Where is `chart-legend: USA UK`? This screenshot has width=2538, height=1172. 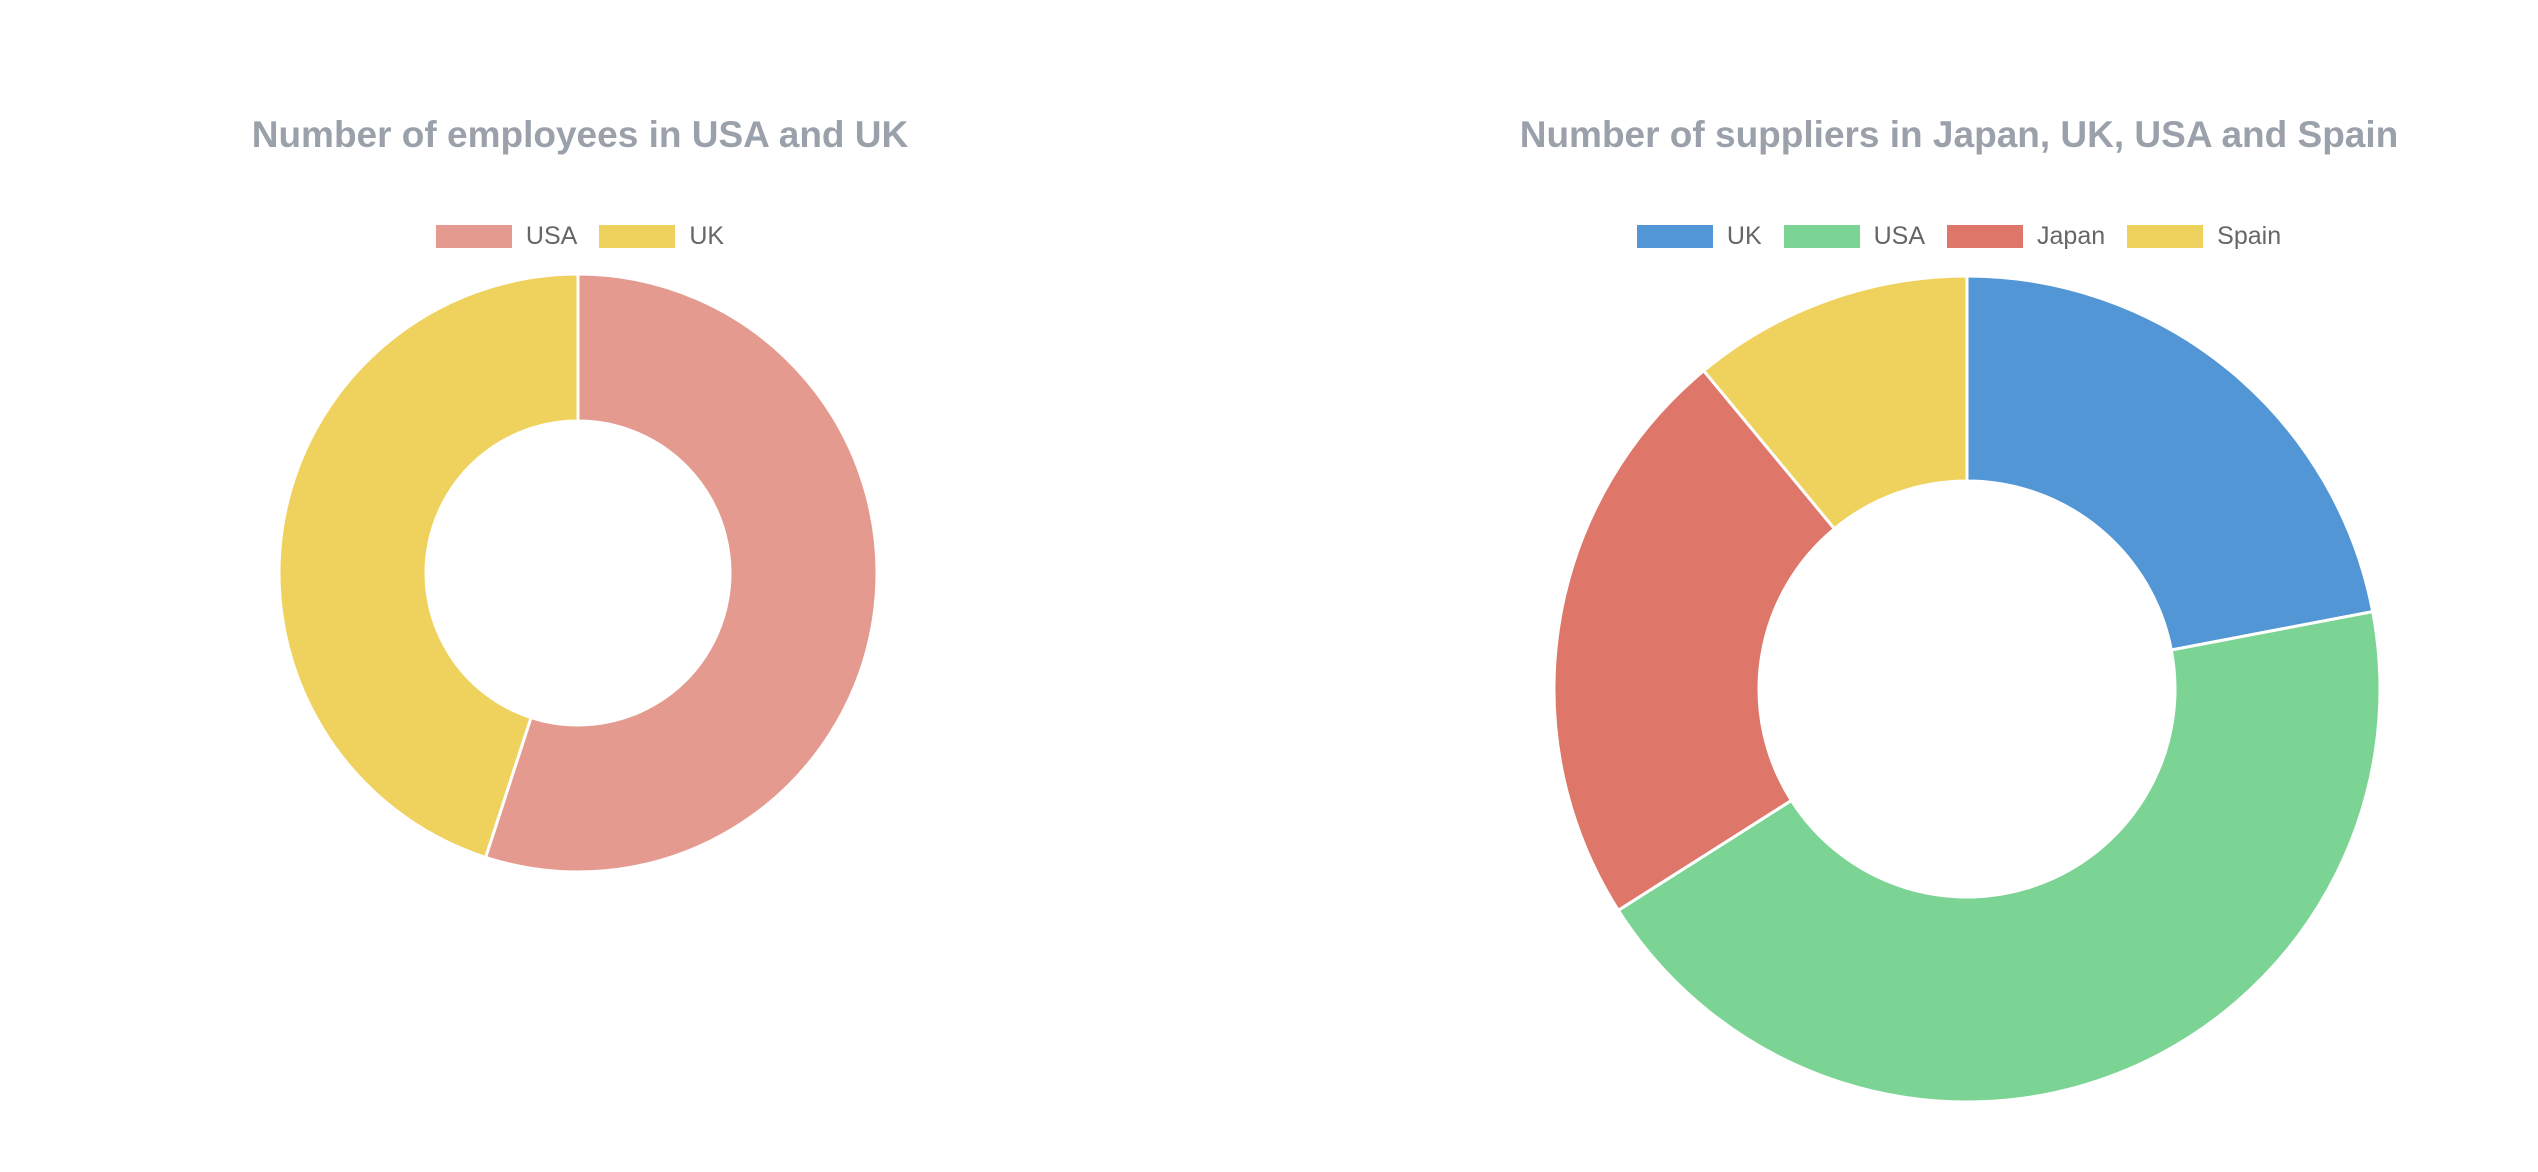 chart-legend: USA UK is located at coordinates (580, 236).